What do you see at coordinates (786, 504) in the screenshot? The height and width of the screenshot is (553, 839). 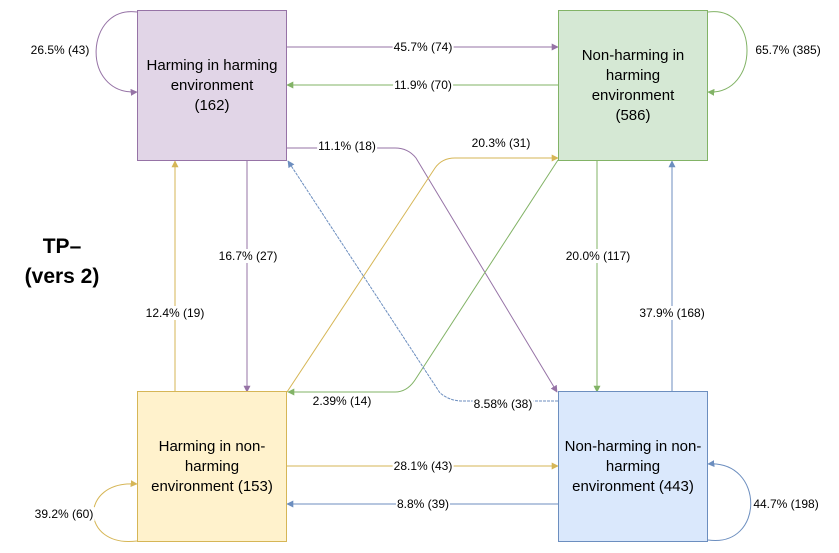 I see `edge-label-nn-self: 44.7% (198)` at bounding box center [786, 504].